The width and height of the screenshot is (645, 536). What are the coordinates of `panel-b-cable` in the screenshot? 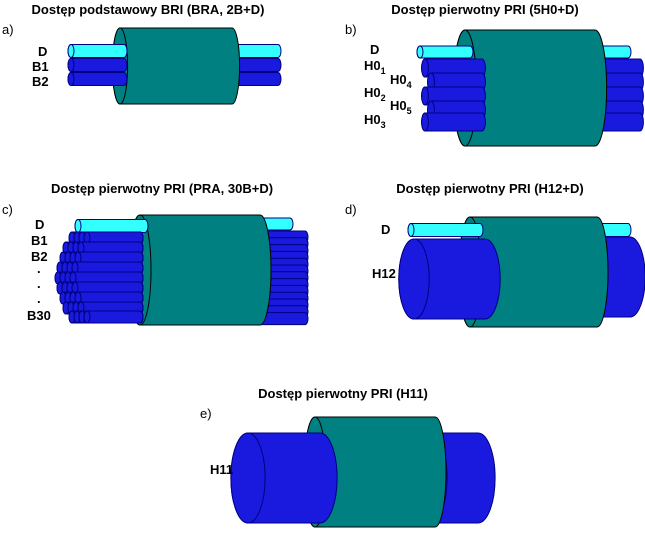 It's located at (530, 88).